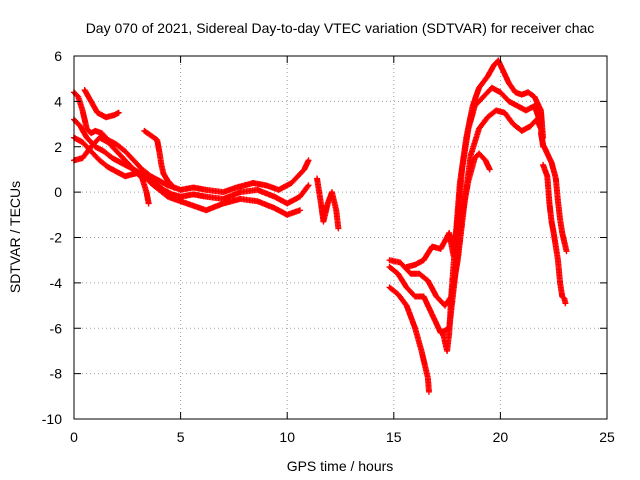  Describe the element at coordinates (56, 238) in the screenshot. I see `y-tick-label: -2` at that location.